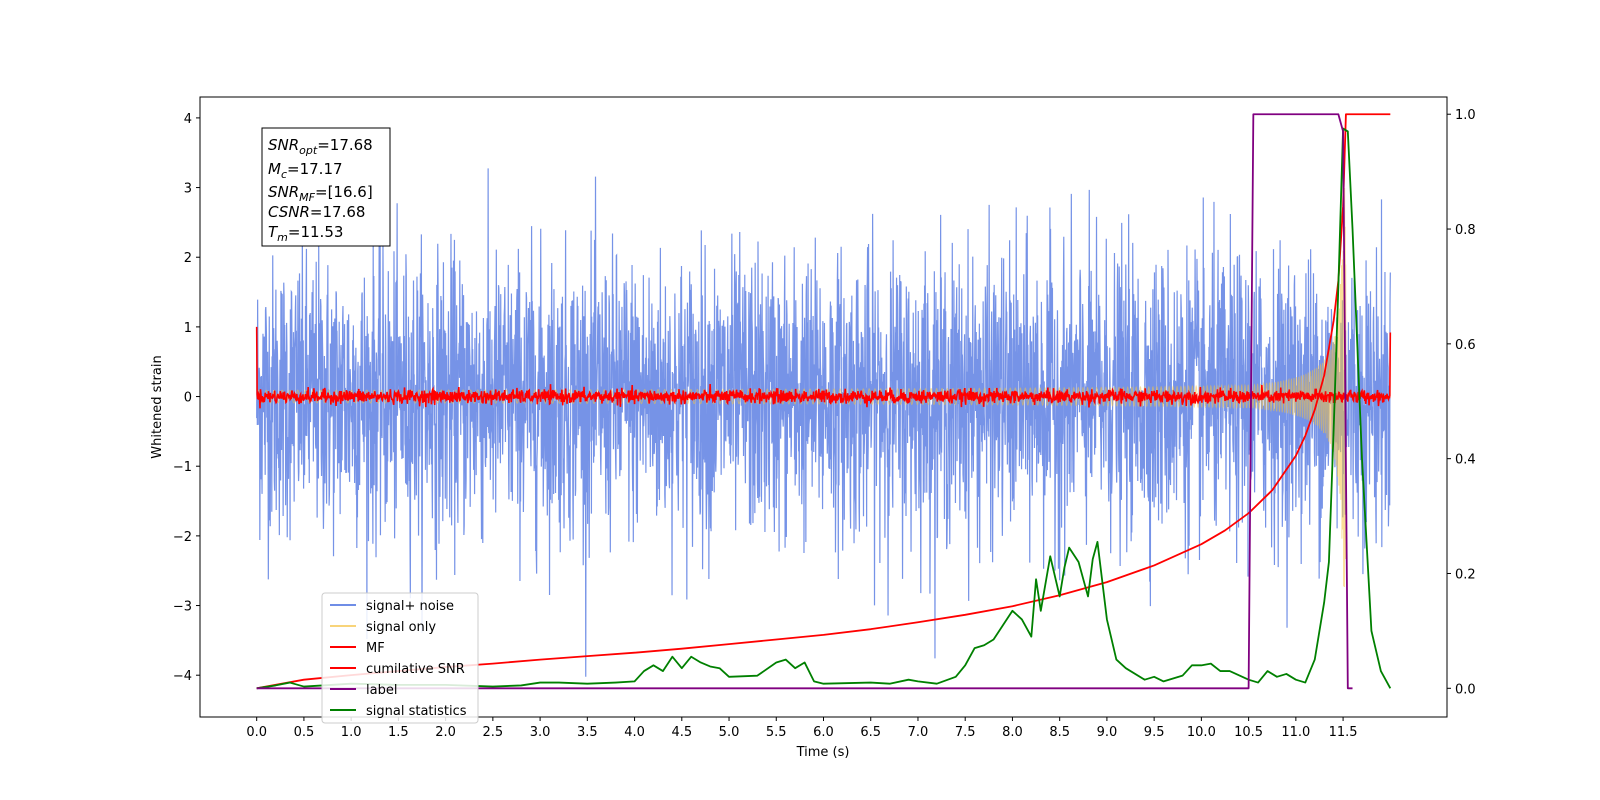 Image resolution: width=1600 pixels, height=800 pixels. I want to click on legend-cumulative-snr: cumilative SNR, so click(397, 669).